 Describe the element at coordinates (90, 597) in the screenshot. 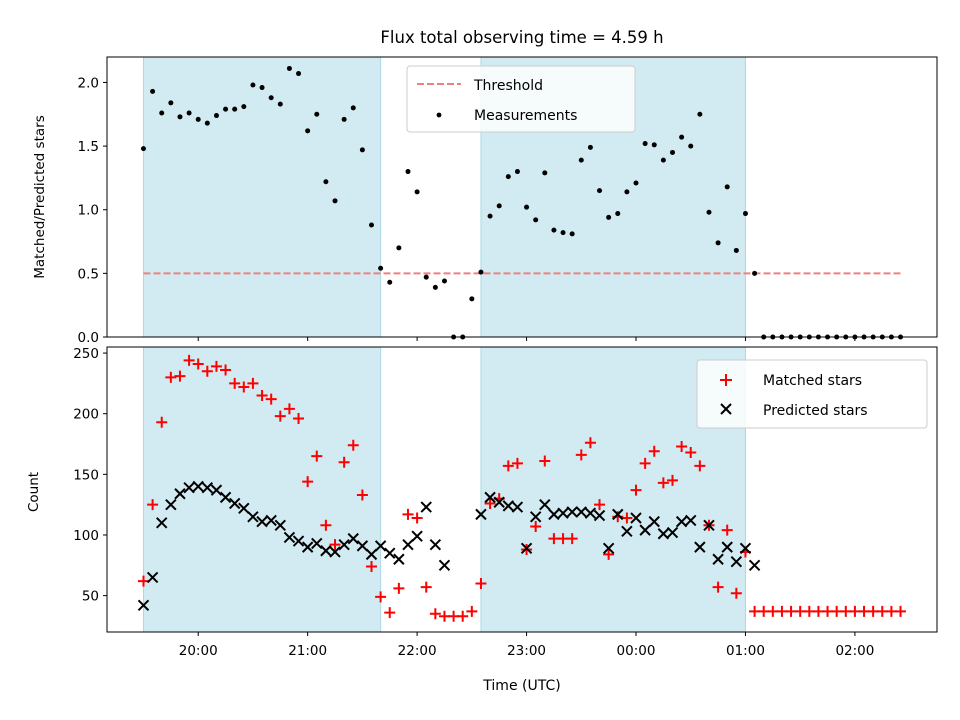

I see `y-tick-label: 50` at that location.